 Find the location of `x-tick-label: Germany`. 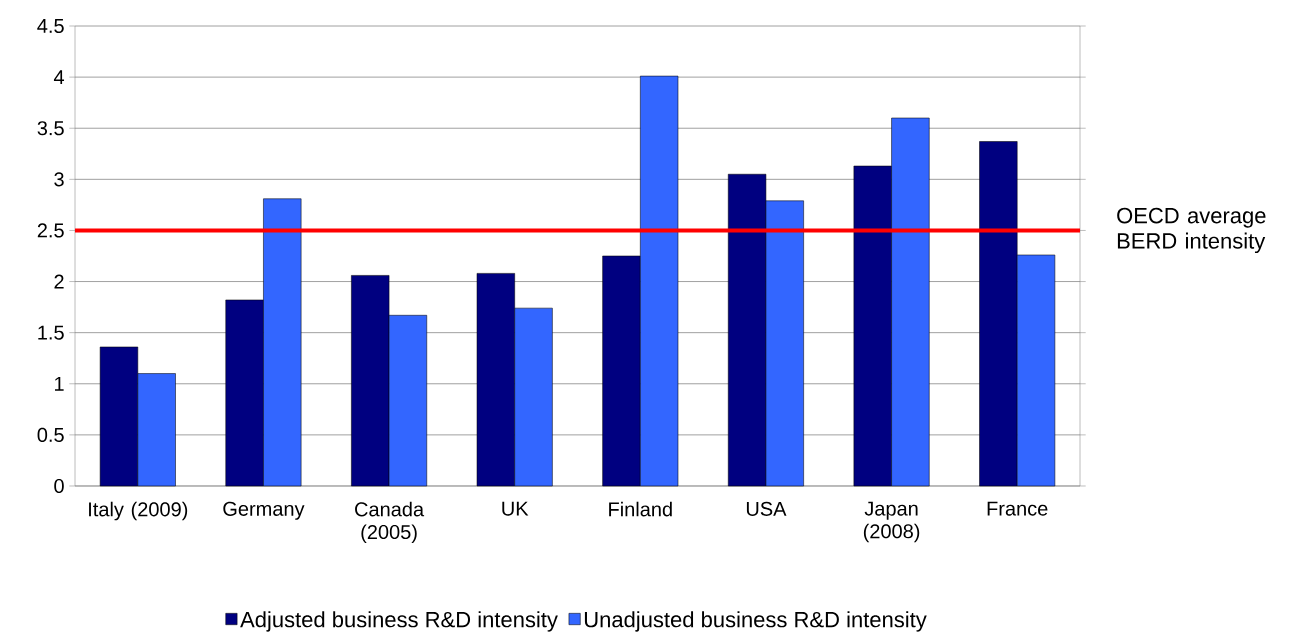

x-tick-label: Germany is located at coordinates (264, 510).